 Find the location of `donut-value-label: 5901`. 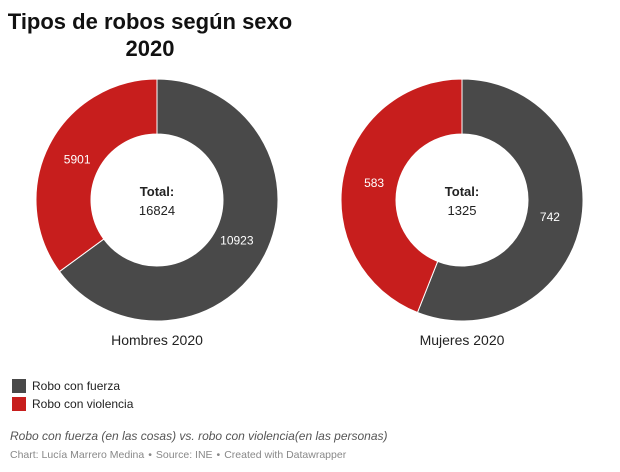

donut-value-label: 5901 is located at coordinates (77, 160).